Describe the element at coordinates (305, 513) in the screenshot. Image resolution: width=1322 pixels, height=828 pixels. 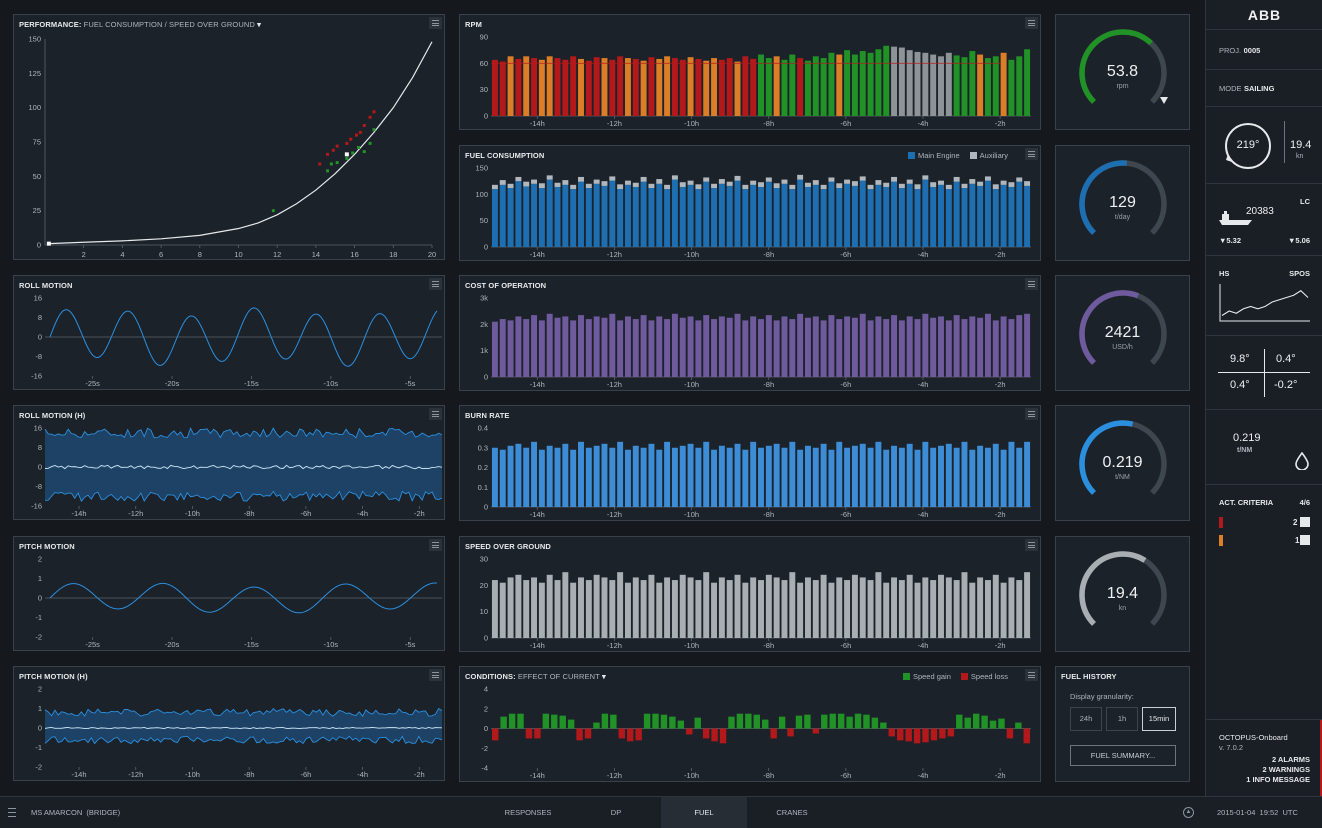
I see `x-tick-label: -6h` at that location.